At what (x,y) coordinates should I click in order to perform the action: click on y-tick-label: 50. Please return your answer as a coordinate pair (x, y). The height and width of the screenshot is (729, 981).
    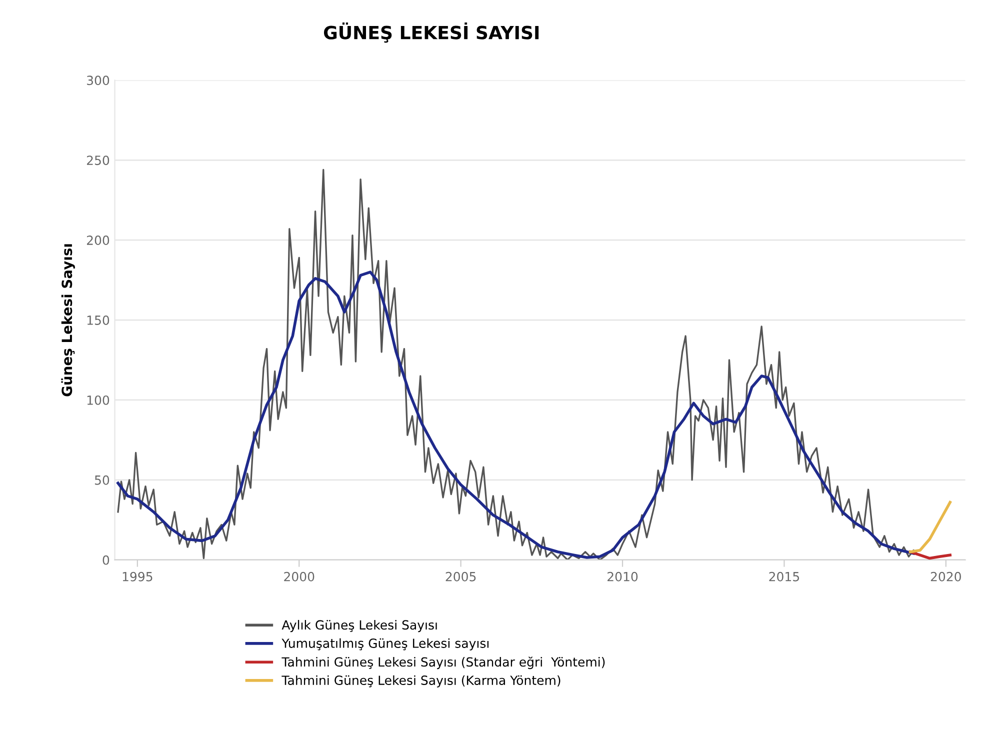
    Looking at the image, I should click on (102, 480).